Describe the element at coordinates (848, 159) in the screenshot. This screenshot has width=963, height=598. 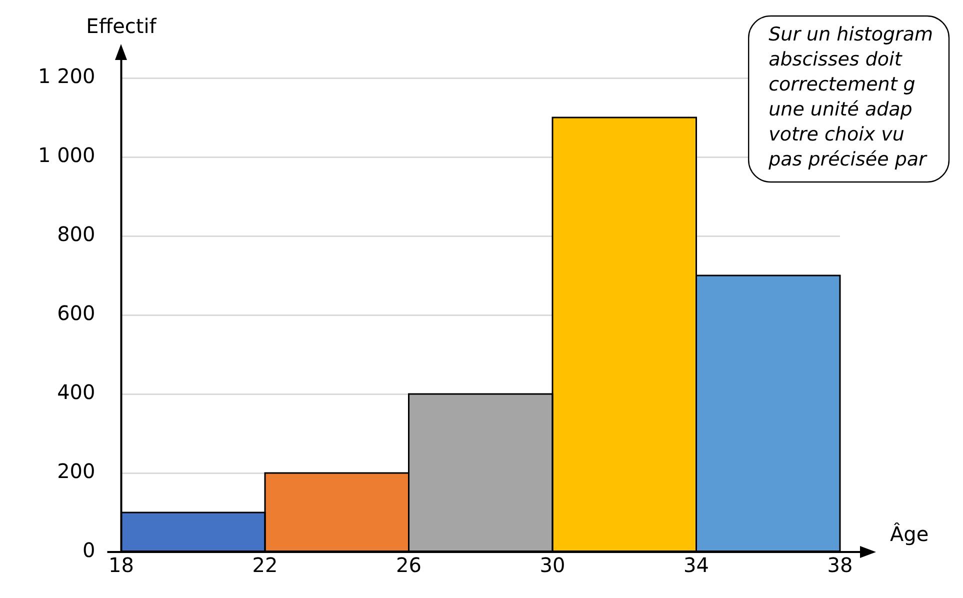
I see `annotation: pas précisée par` at that location.